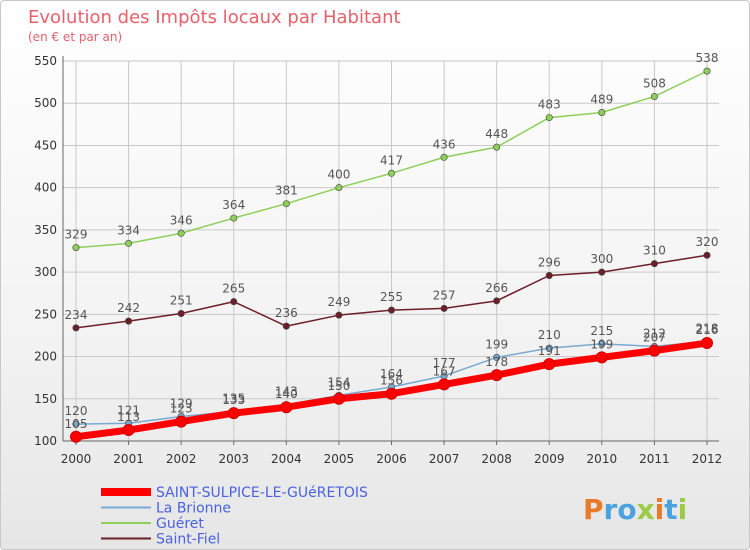 The image size is (750, 550). Describe the element at coordinates (338, 302) in the screenshot. I see `data-label: 249` at that location.